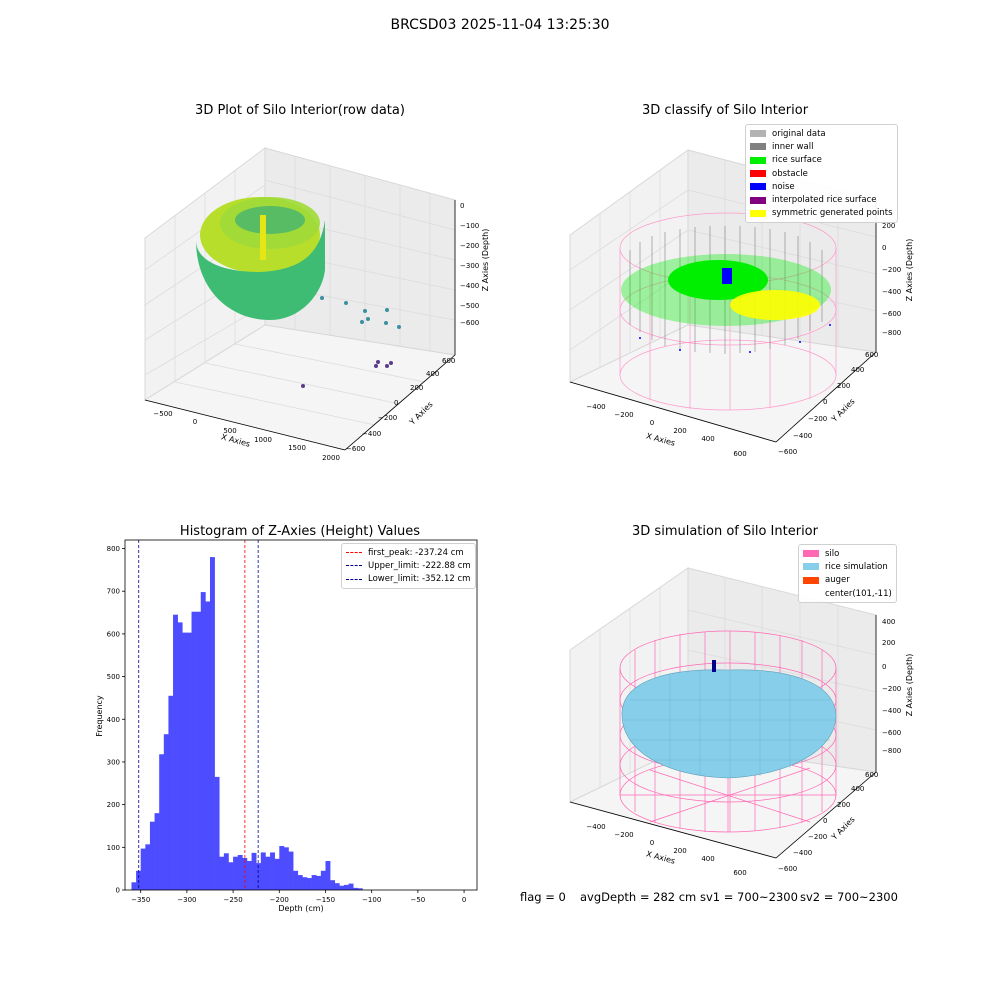  What do you see at coordinates (354, 553) in the screenshot?
I see `legend-line` at bounding box center [354, 553].